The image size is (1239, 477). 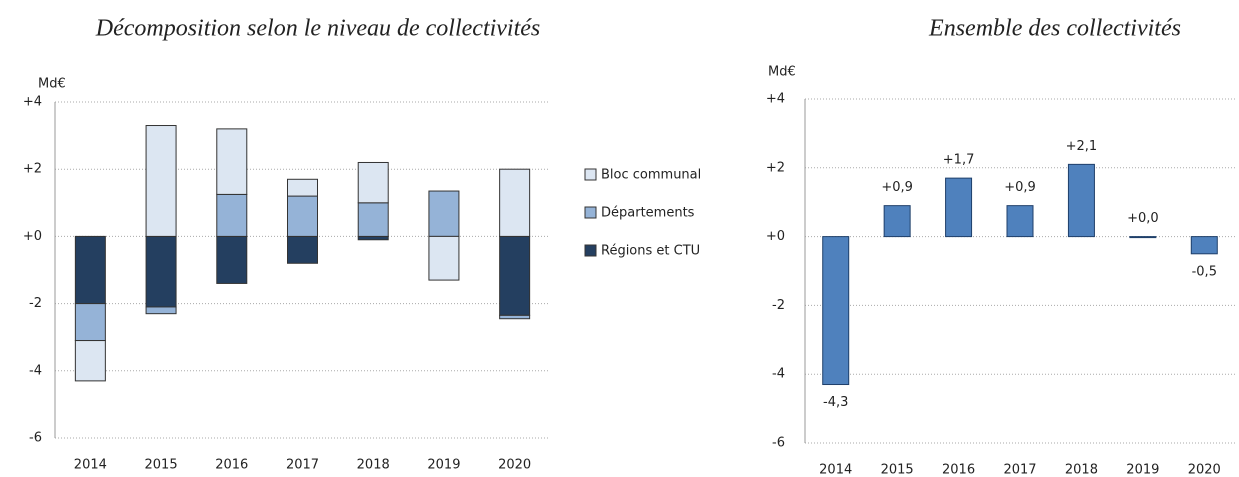 What do you see at coordinates (1054, 29) in the screenshot?
I see `chart-title: Ensemble des collectivités` at bounding box center [1054, 29].